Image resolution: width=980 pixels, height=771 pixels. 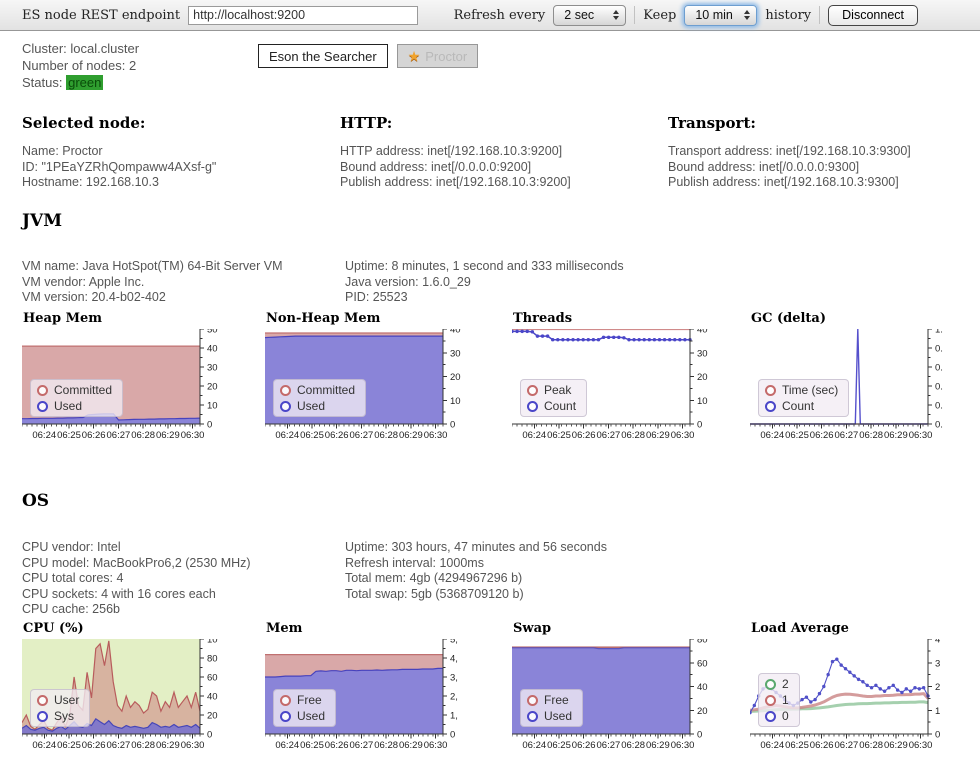 I want to click on endpoint-input, so click(x=303, y=15).